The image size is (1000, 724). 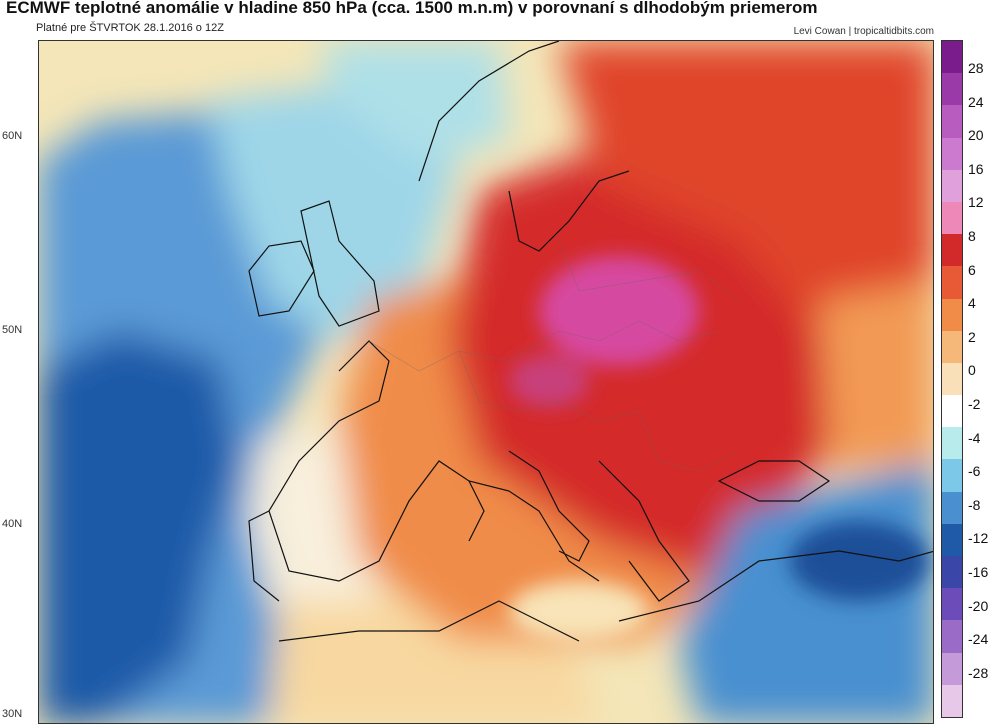 What do you see at coordinates (12, 330) in the screenshot?
I see `lat-label-50n: 50N` at bounding box center [12, 330].